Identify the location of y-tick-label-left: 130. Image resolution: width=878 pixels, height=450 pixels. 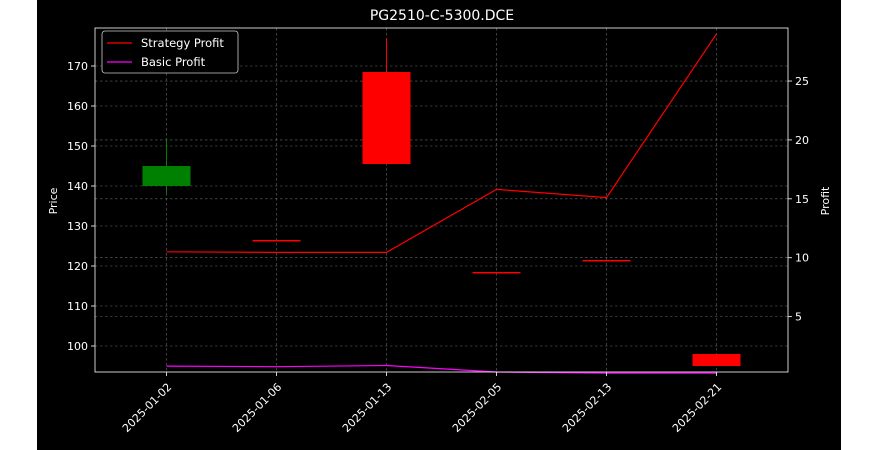
(77, 226).